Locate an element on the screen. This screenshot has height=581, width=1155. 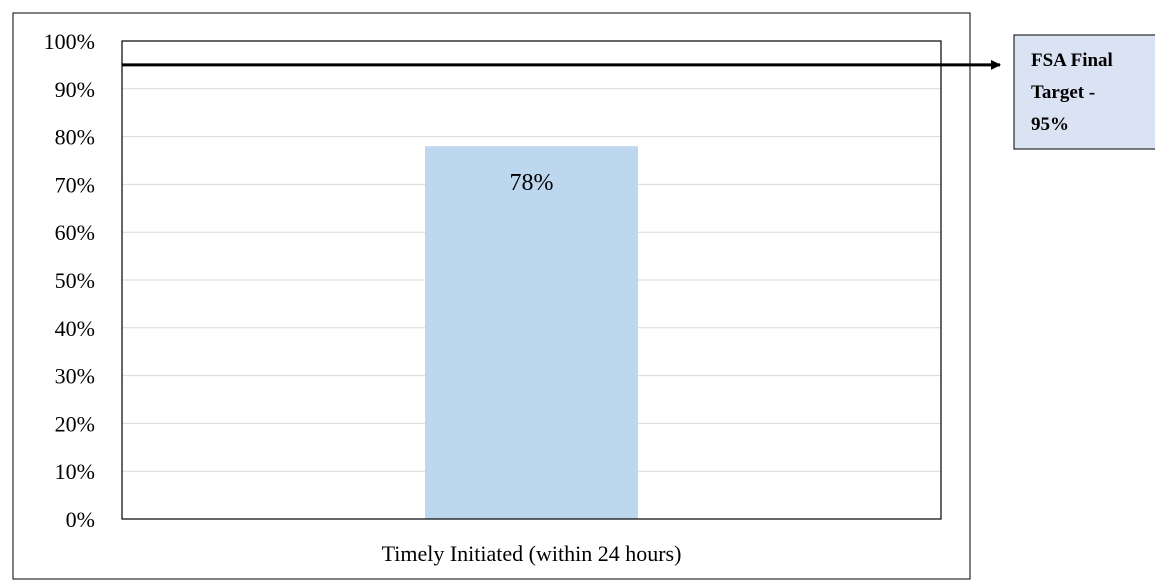
bars is located at coordinates (531, 332).